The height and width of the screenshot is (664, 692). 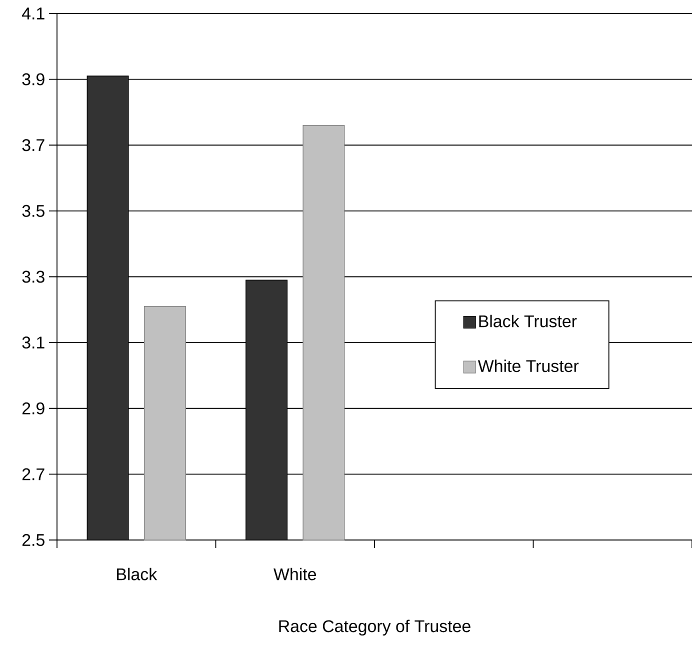 I want to click on legend-label: Black Truster, so click(x=528, y=321).